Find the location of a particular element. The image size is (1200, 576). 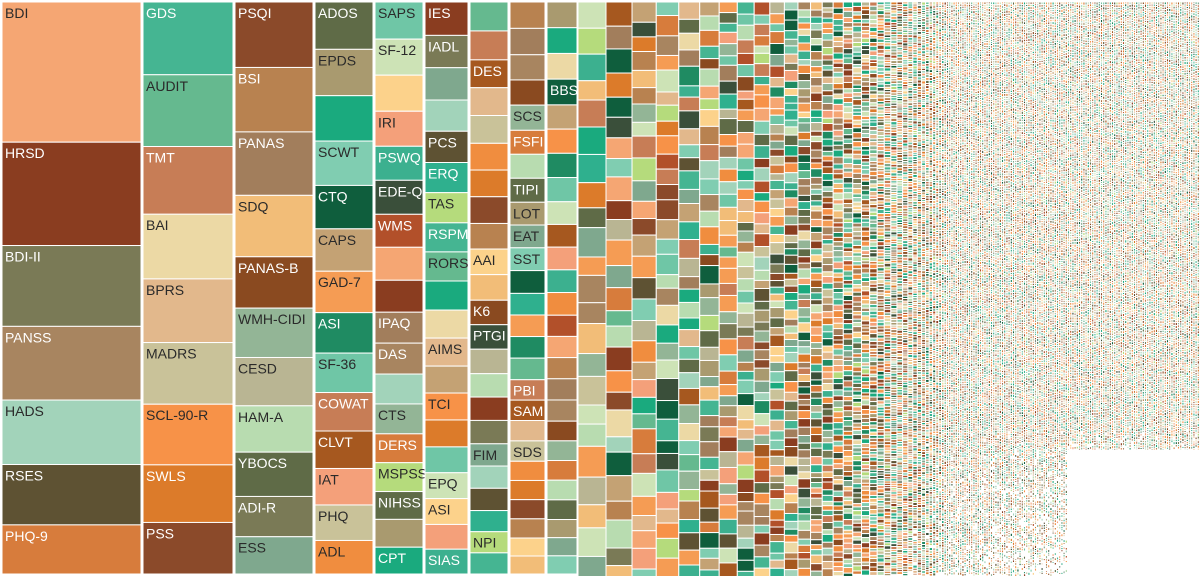

cell-label: K6 is located at coordinates (481, 311).